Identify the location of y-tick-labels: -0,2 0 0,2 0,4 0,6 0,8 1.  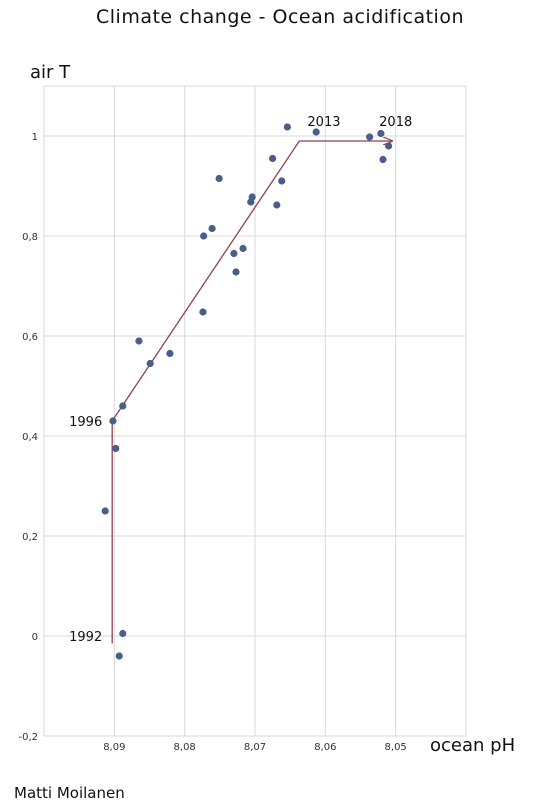
(28, 437).